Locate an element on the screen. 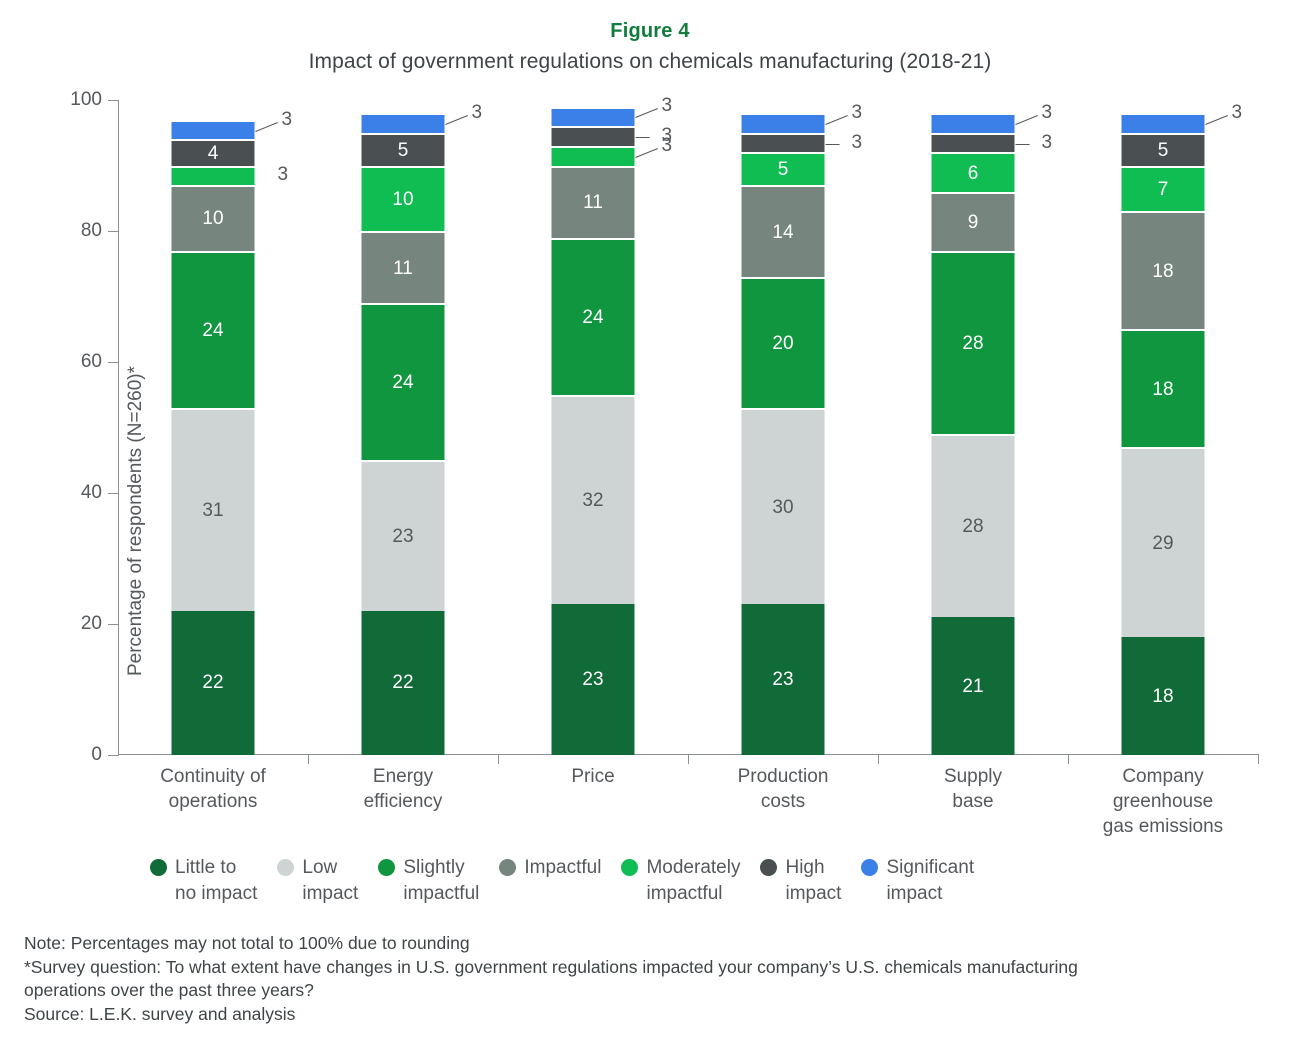  bar-segment: 29 is located at coordinates (1163, 542).